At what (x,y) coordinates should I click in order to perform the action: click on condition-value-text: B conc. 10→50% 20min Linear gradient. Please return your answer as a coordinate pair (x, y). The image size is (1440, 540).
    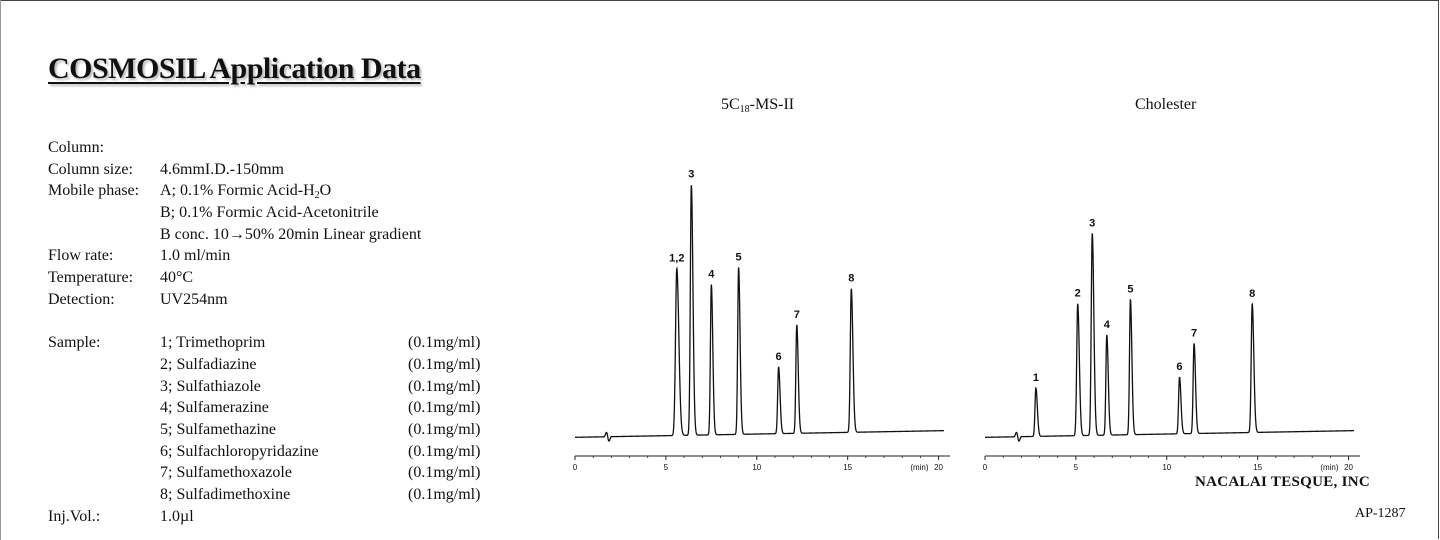
    Looking at the image, I should click on (291, 234).